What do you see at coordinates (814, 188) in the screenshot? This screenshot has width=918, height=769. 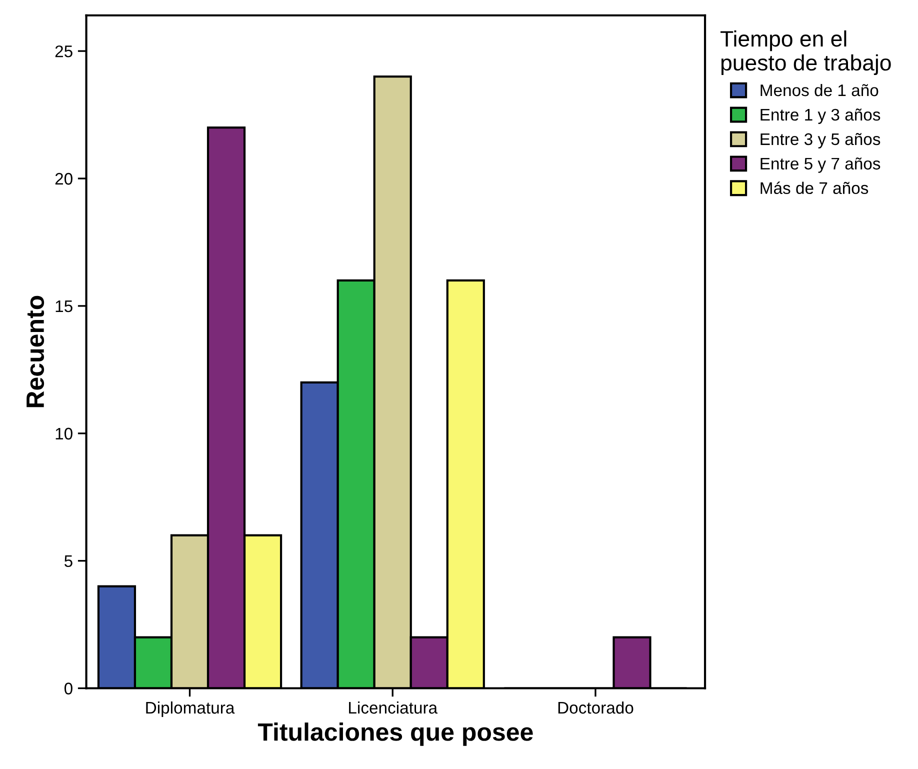 I see `legend-label: Más de 7 años` at bounding box center [814, 188].